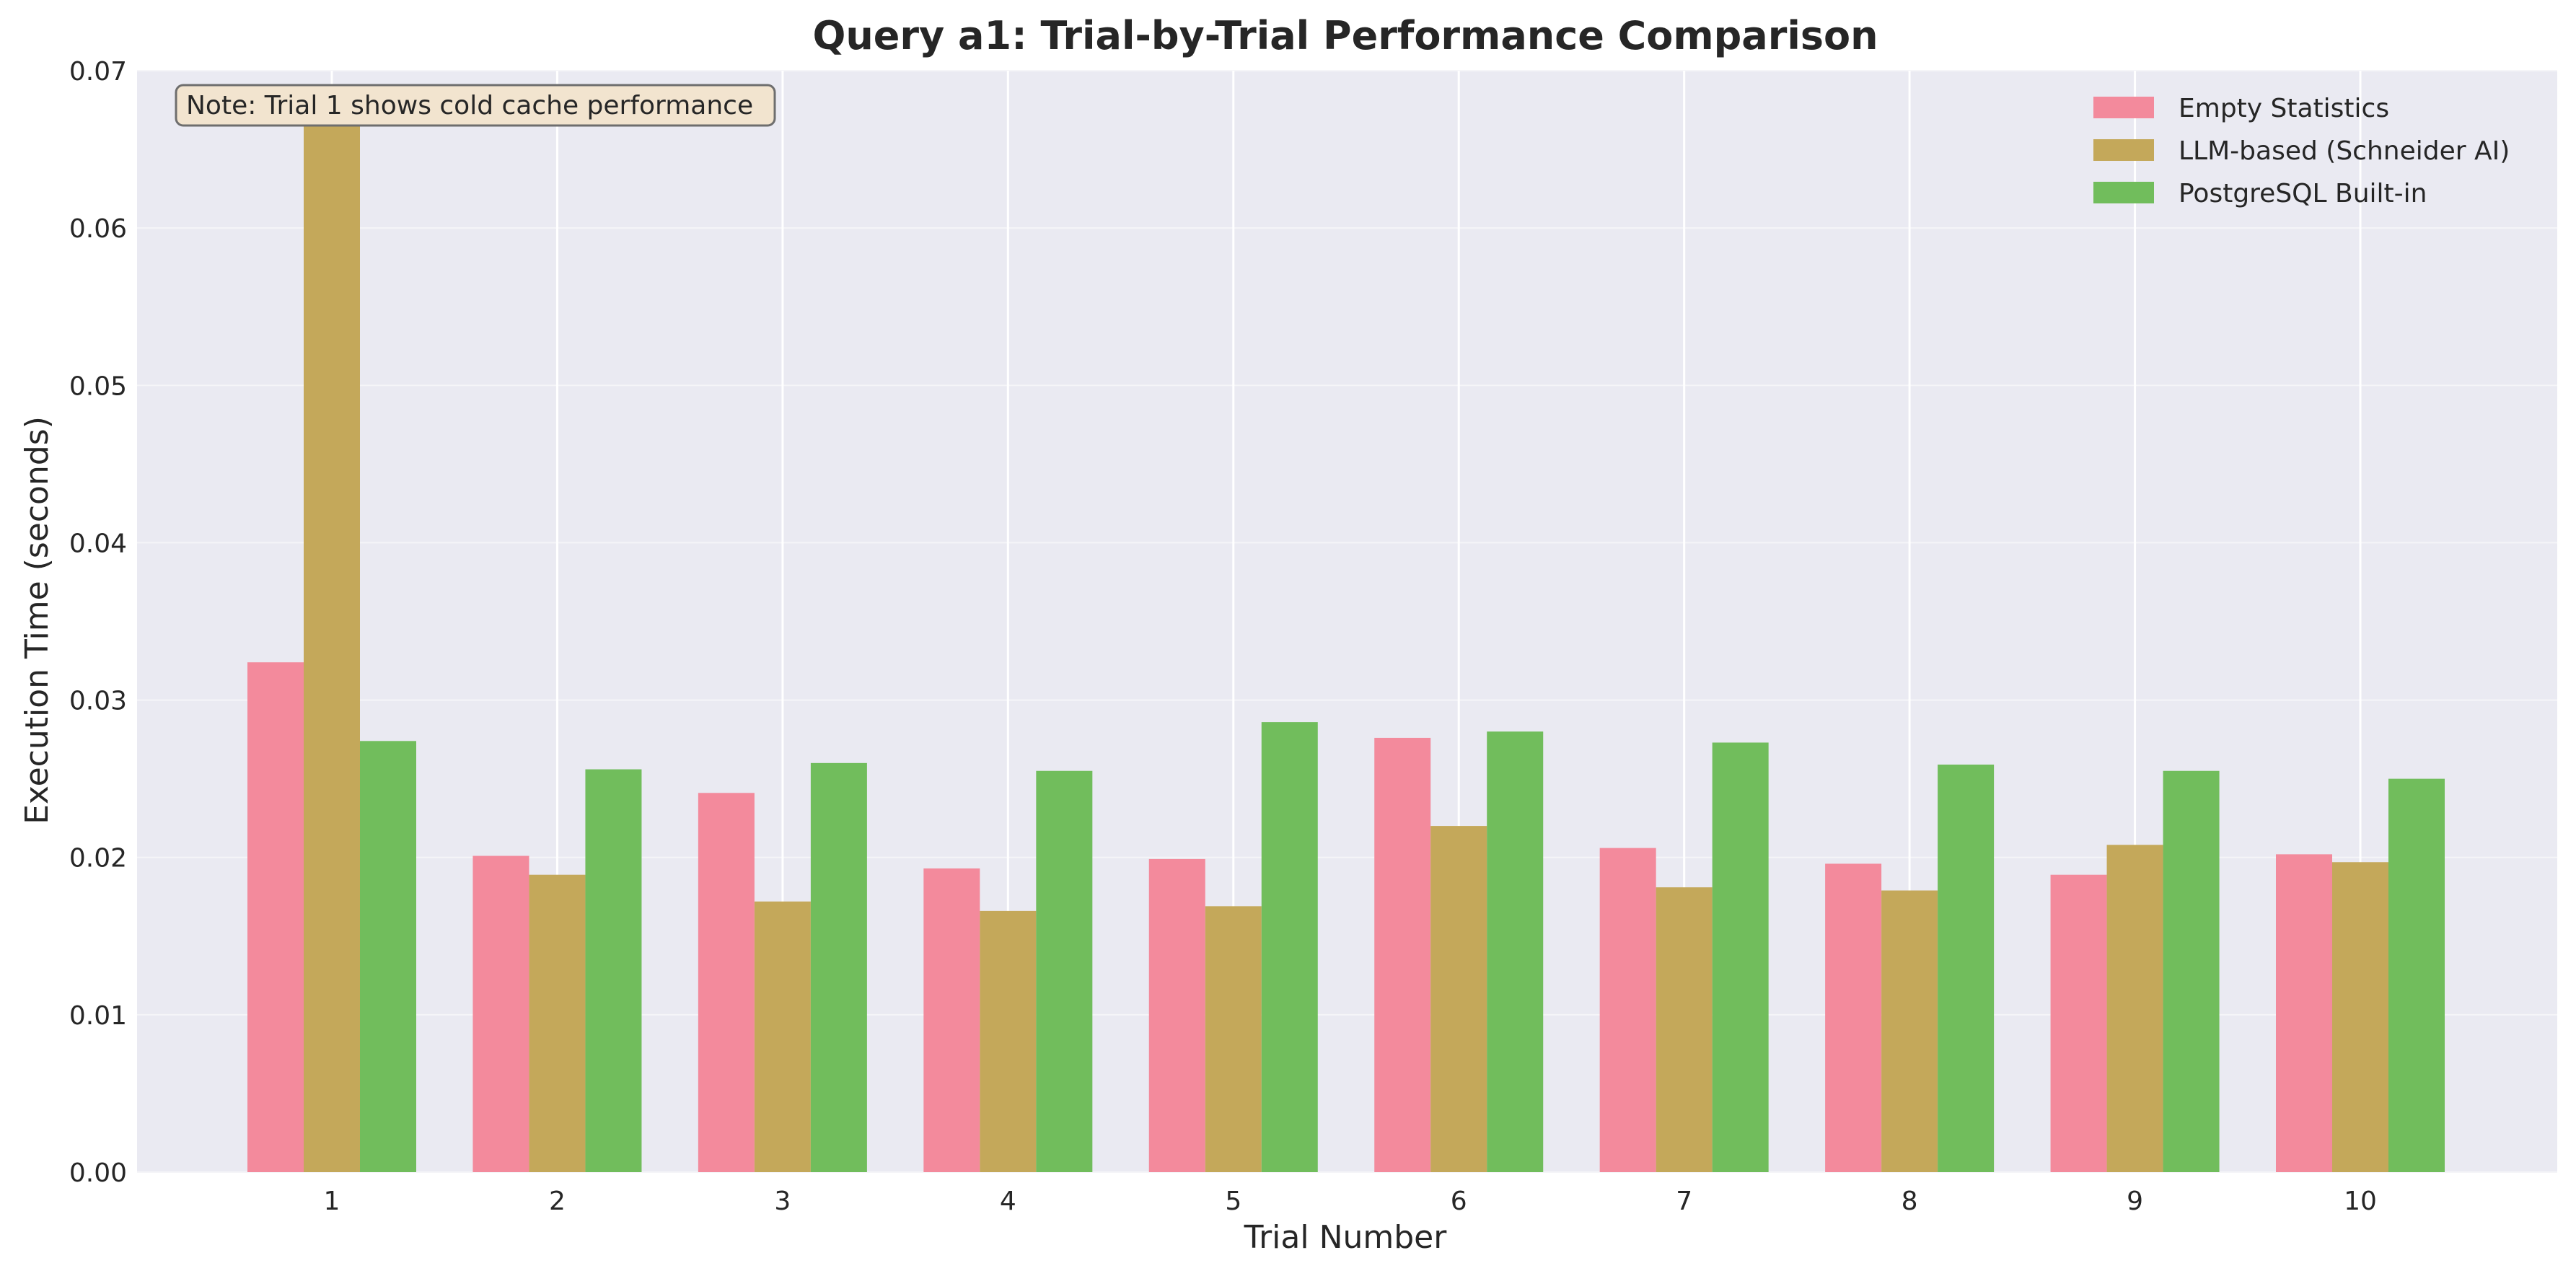 The height and width of the screenshot is (1276, 2576). I want to click on y-tick-label: 0.05, so click(98, 386).